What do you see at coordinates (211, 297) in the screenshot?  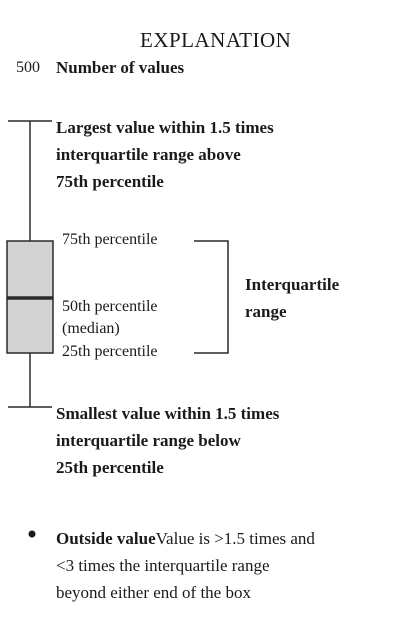 I see `iqr-bracket` at bounding box center [211, 297].